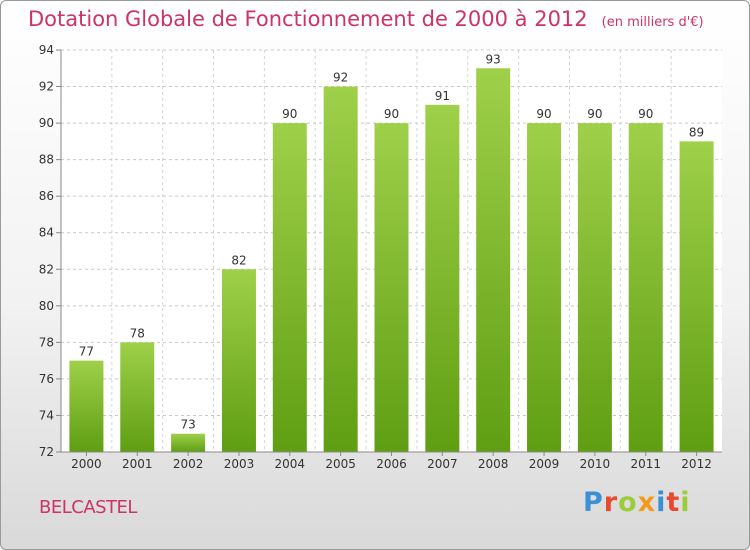 The width and height of the screenshot is (750, 550). I want to click on logo-letter: x, so click(647, 502).